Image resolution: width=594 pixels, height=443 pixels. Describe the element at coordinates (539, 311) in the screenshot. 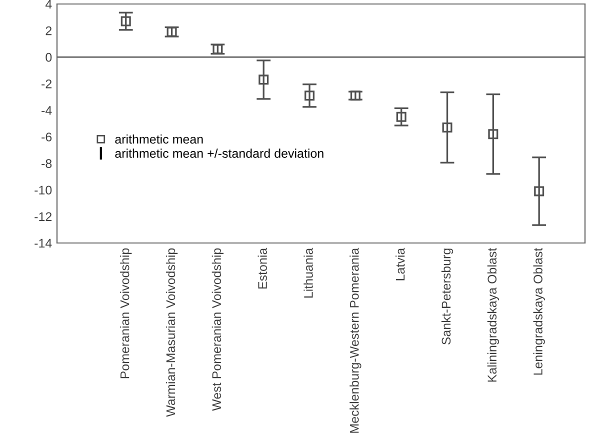

I see `x-tick-label: Leningradskaya Oblast` at that location.